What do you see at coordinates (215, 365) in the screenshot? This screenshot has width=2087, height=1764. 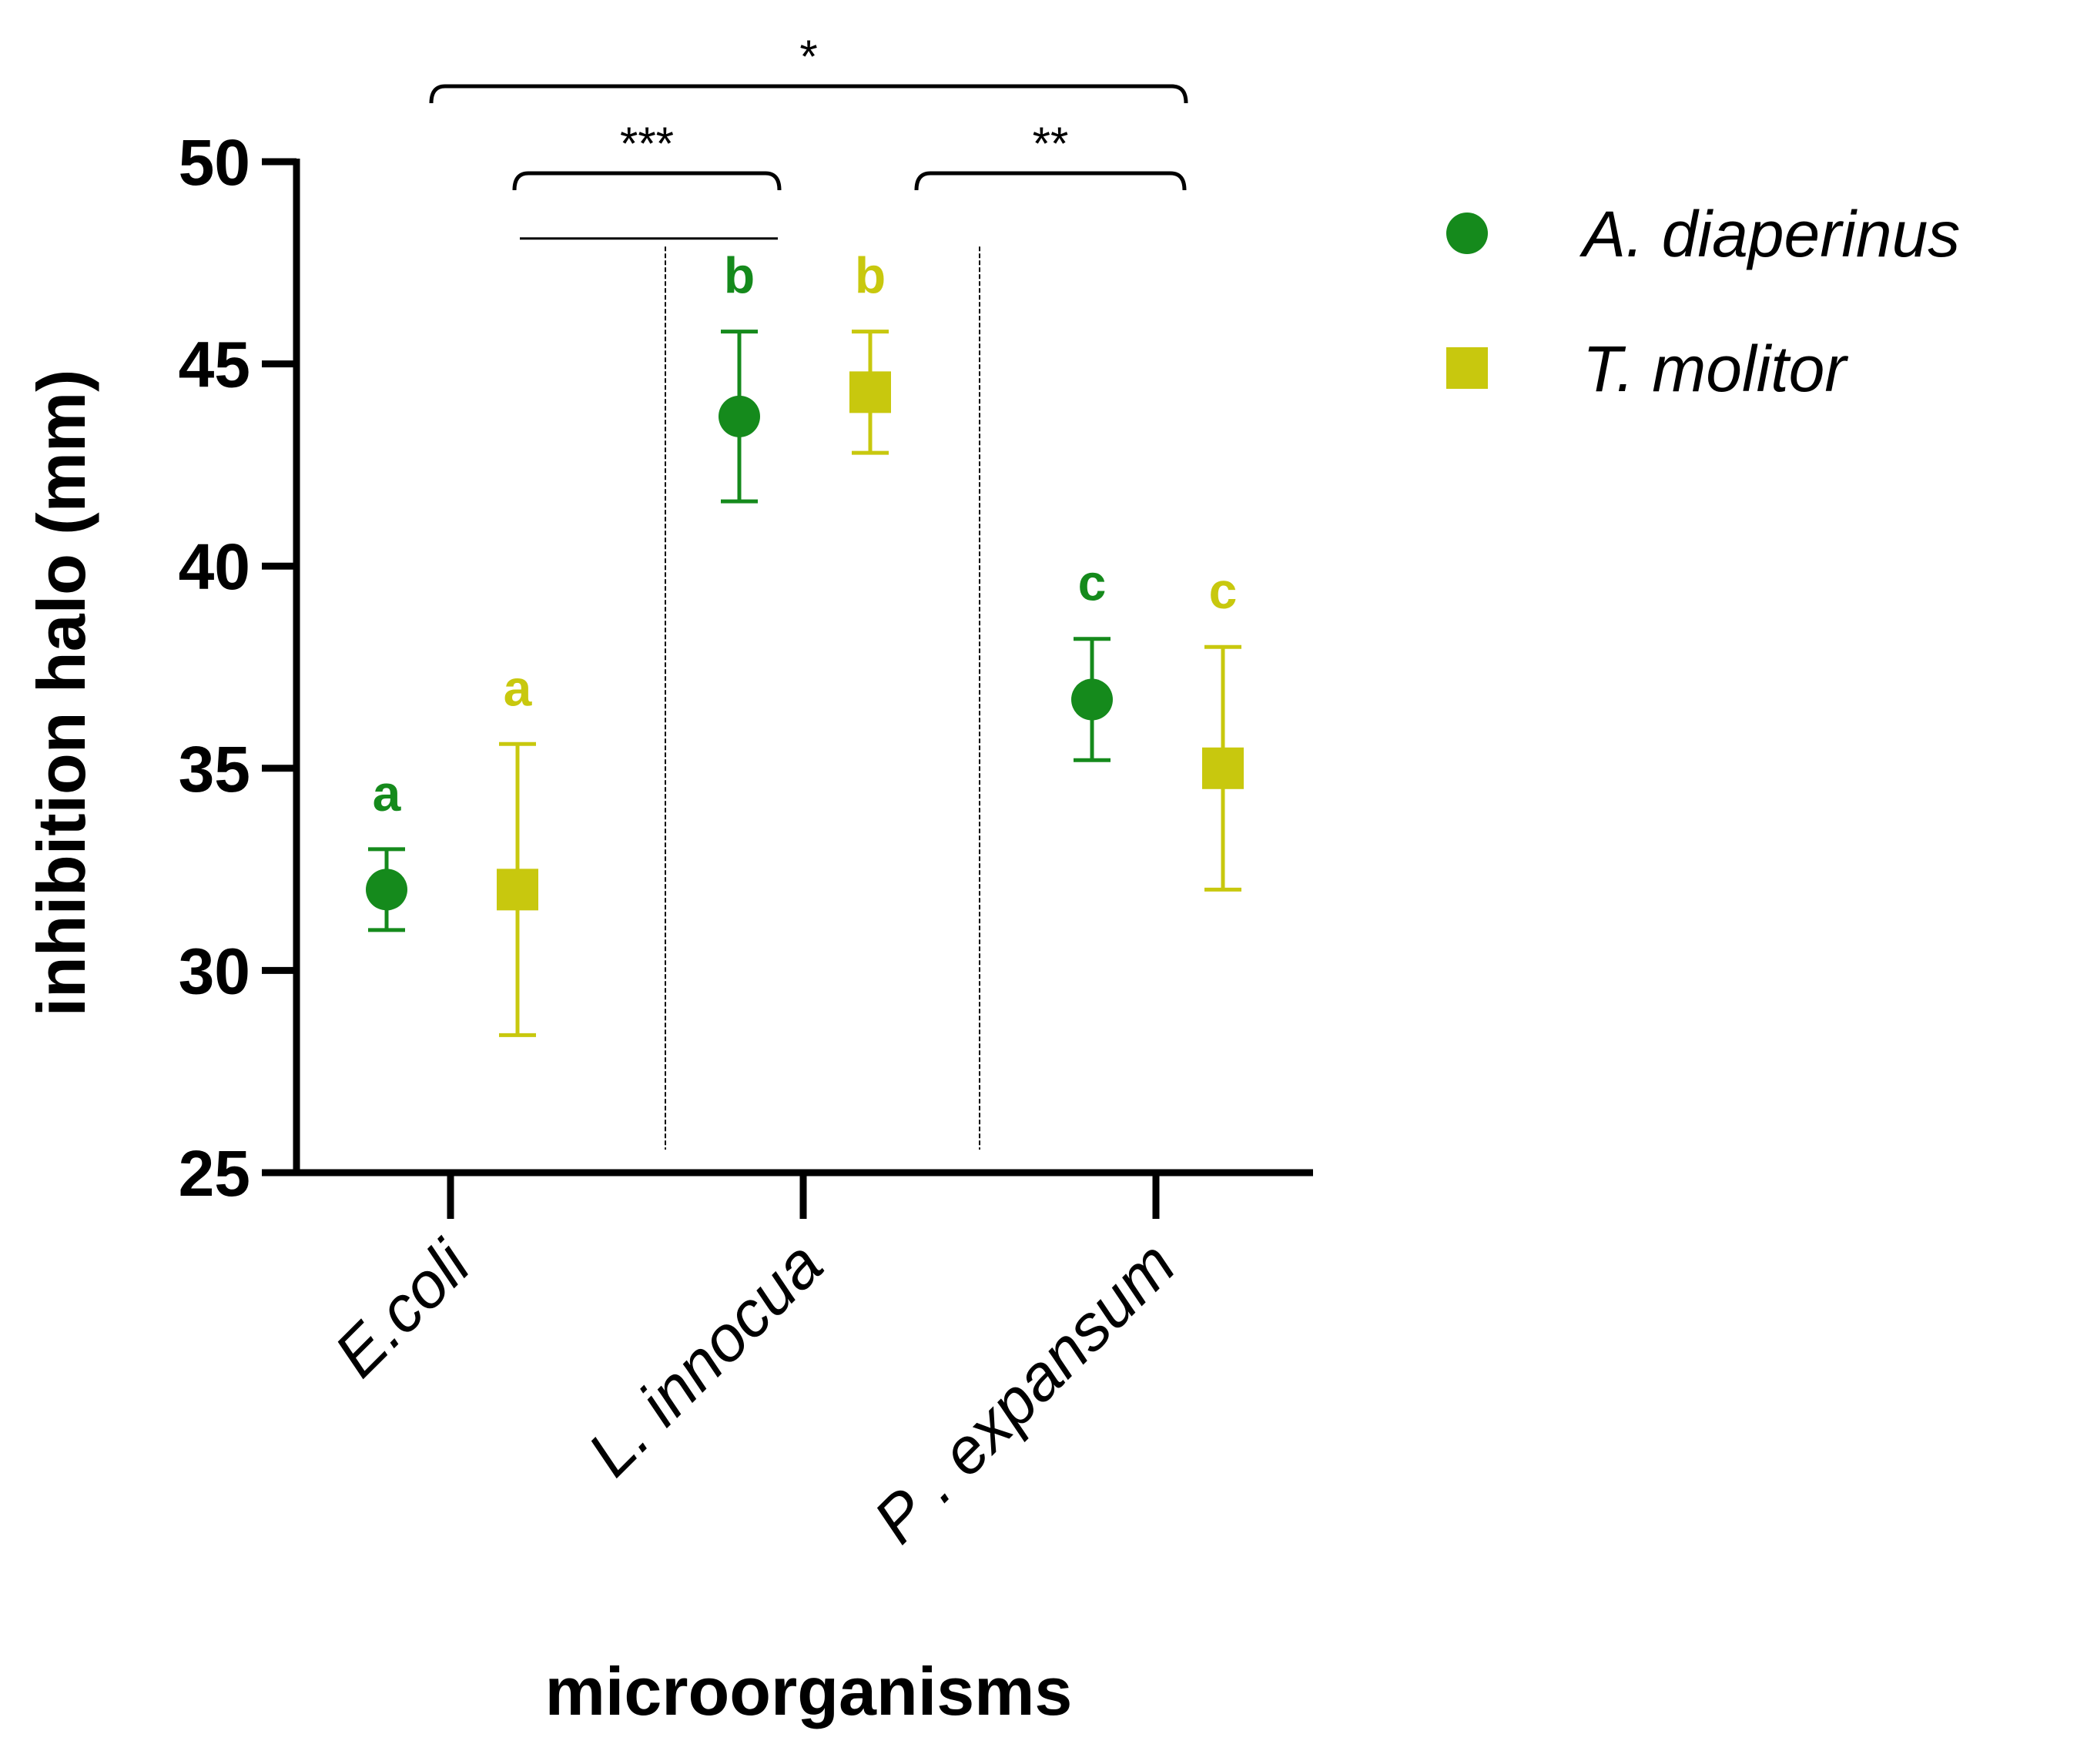 I see `y-tick-label: 45` at bounding box center [215, 365].